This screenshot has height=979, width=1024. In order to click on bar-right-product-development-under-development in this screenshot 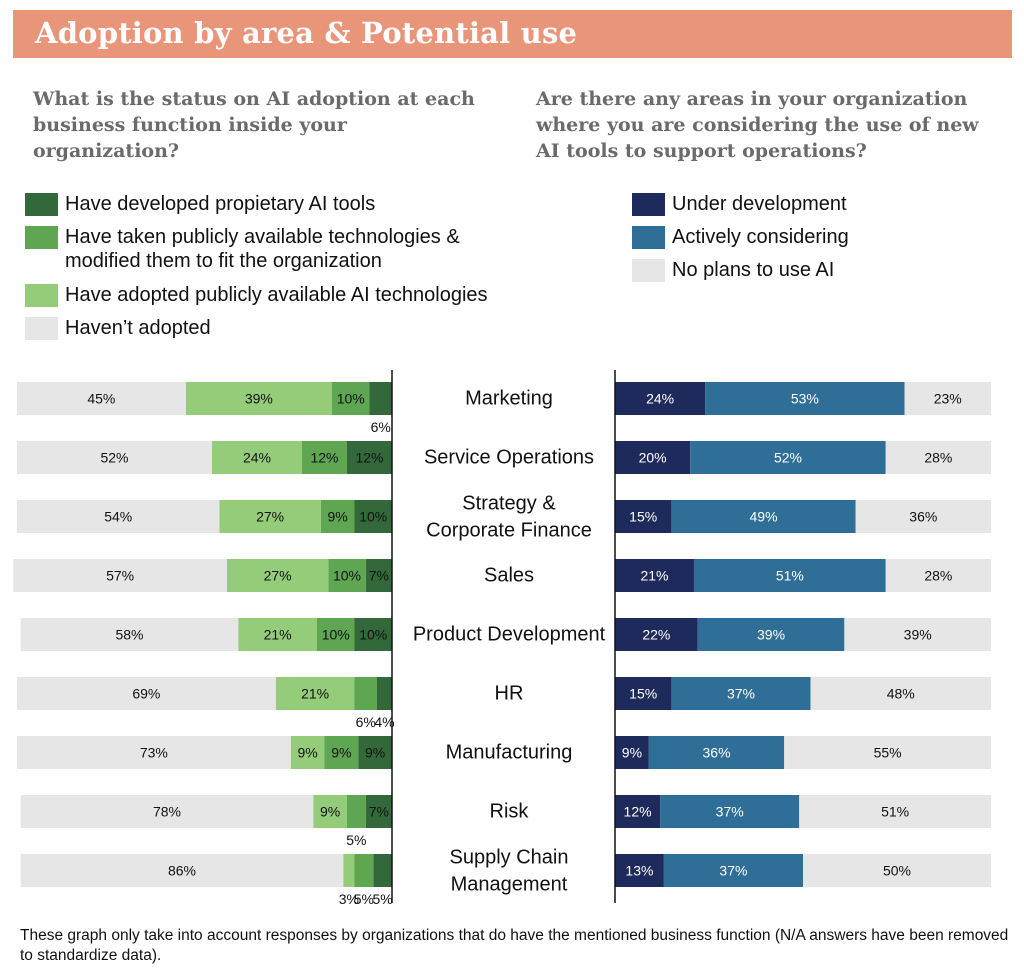, I will do `click(656, 634)`.